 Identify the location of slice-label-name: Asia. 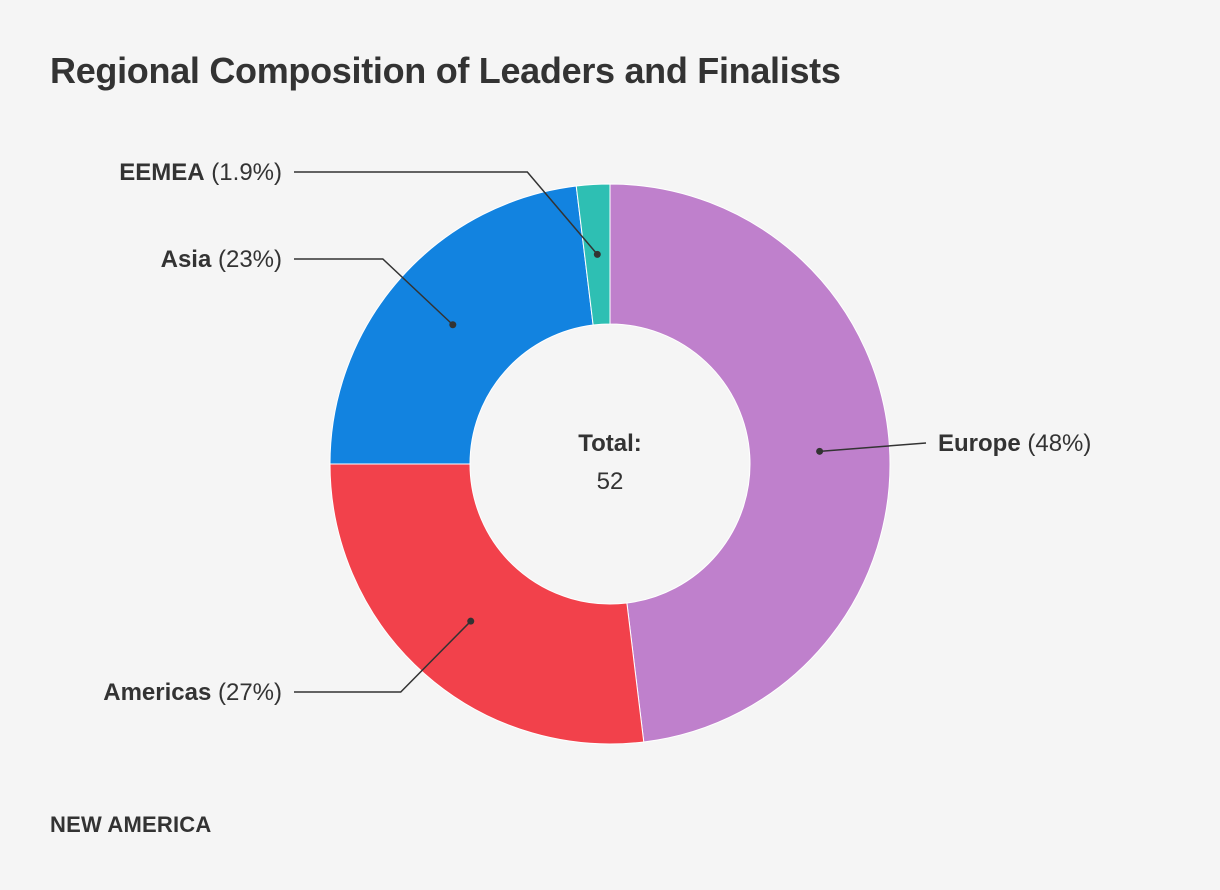
(186, 259).